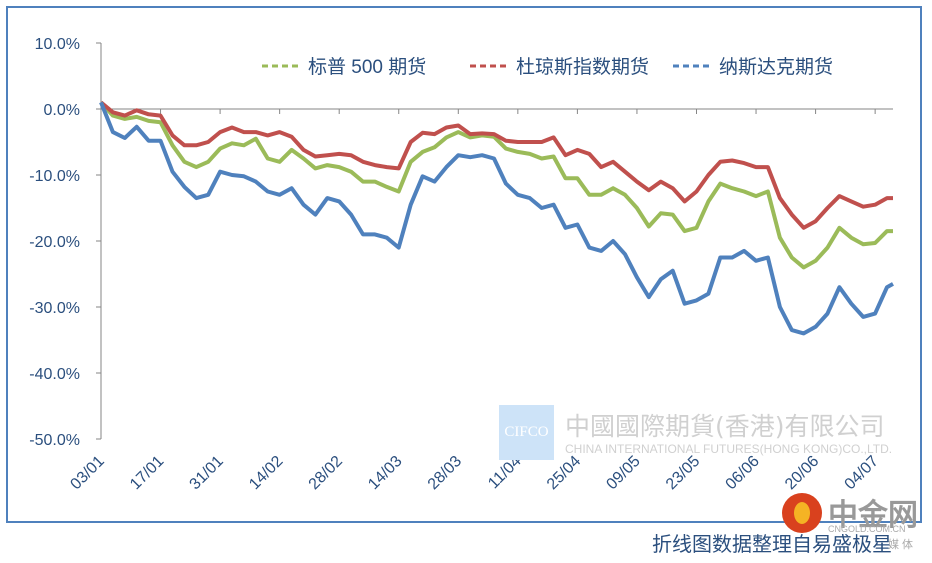 The height and width of the screenshot is (563, 932). What do you see at coordinates (445, 473) in the screenshot?
I see `x-tick-label: 28/03` at bounding box center [445, 473].